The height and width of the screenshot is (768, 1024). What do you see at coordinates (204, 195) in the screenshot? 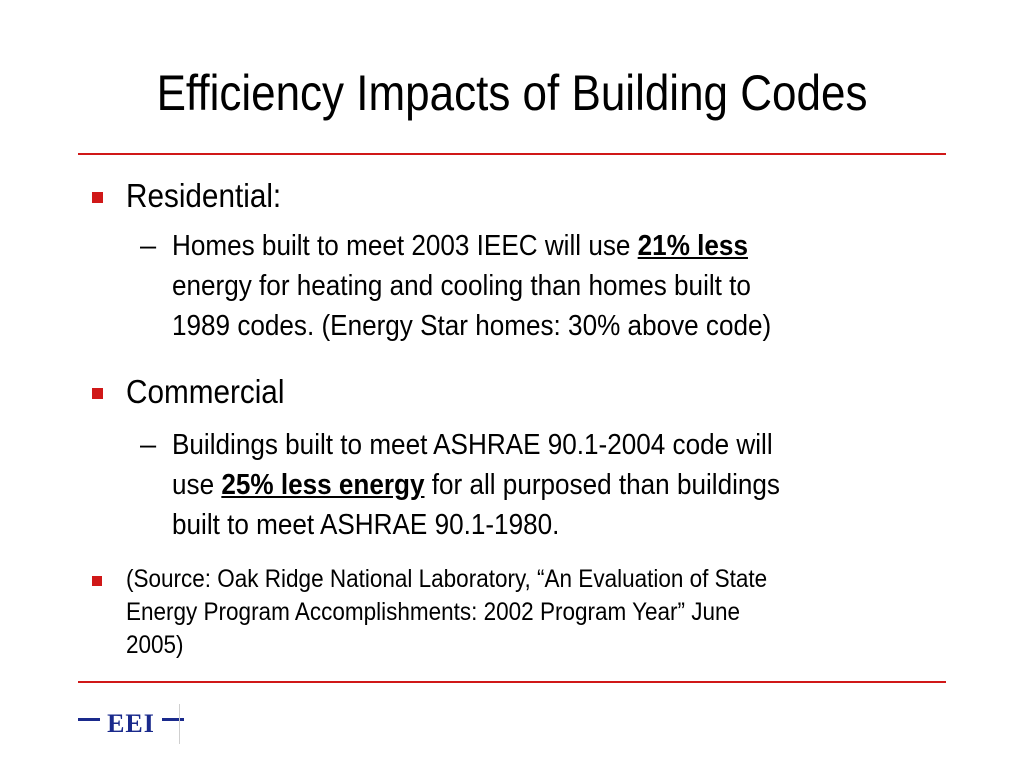
I see `residential-heading: Residential:` at bounding box center [204, 195].